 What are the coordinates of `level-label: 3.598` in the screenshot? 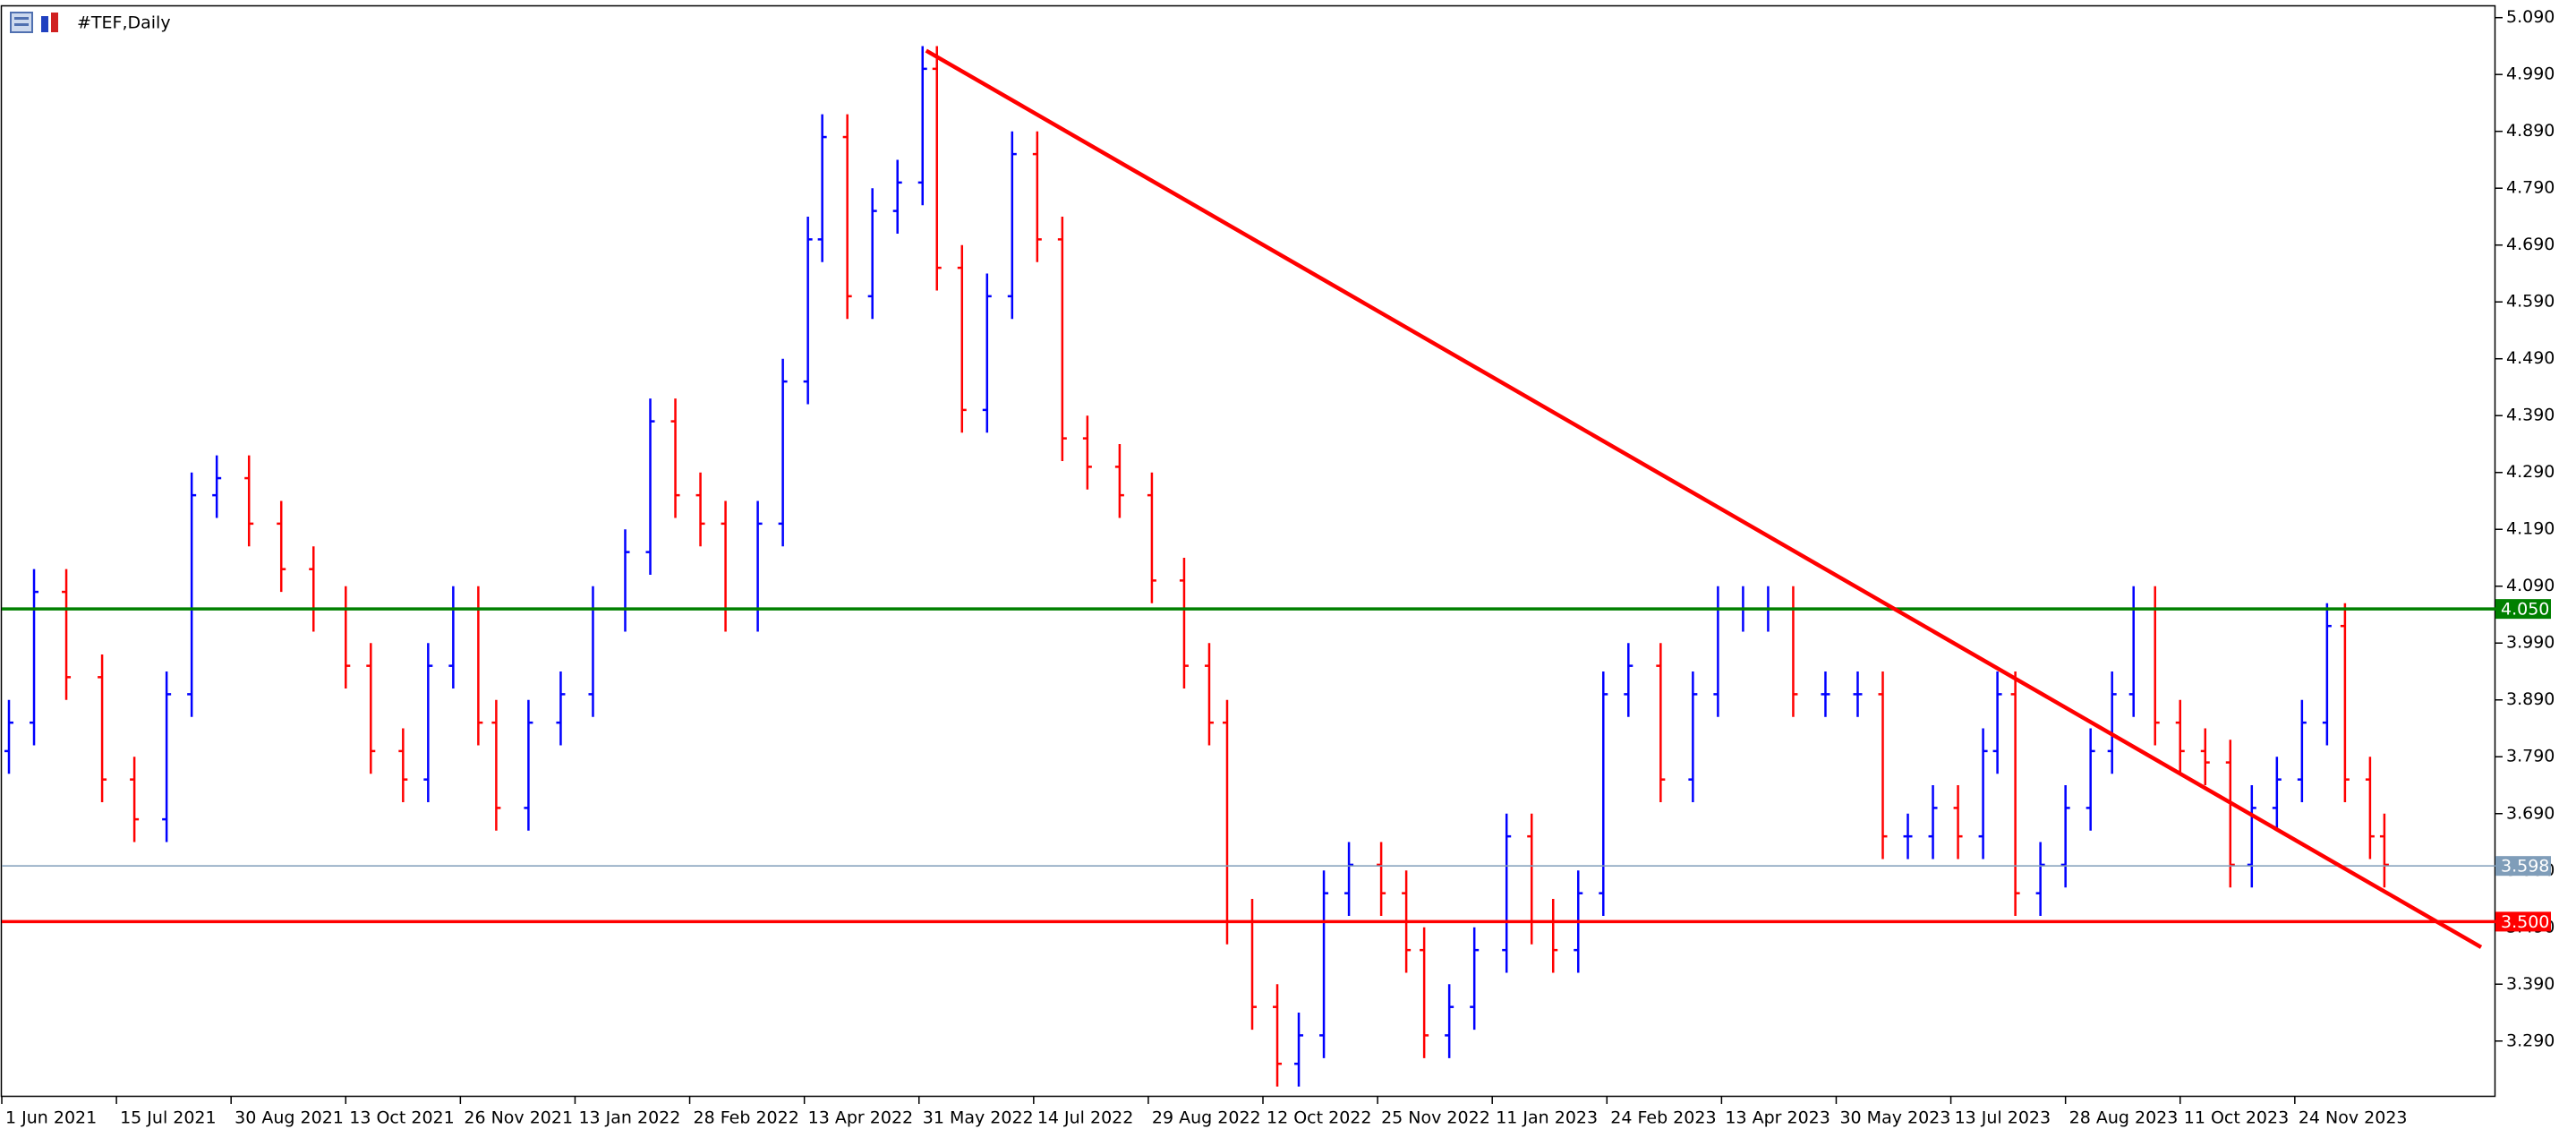 It's located at (2525, 867).